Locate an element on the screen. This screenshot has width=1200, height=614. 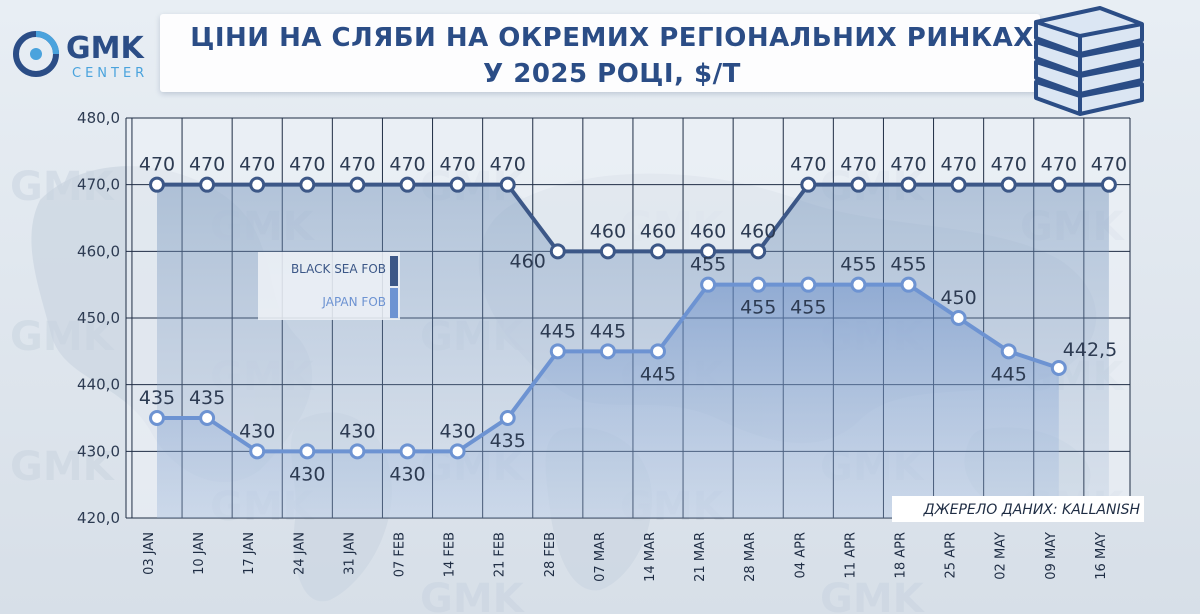
y-tick-label: 430,0 is located at coordinates (98, 451).